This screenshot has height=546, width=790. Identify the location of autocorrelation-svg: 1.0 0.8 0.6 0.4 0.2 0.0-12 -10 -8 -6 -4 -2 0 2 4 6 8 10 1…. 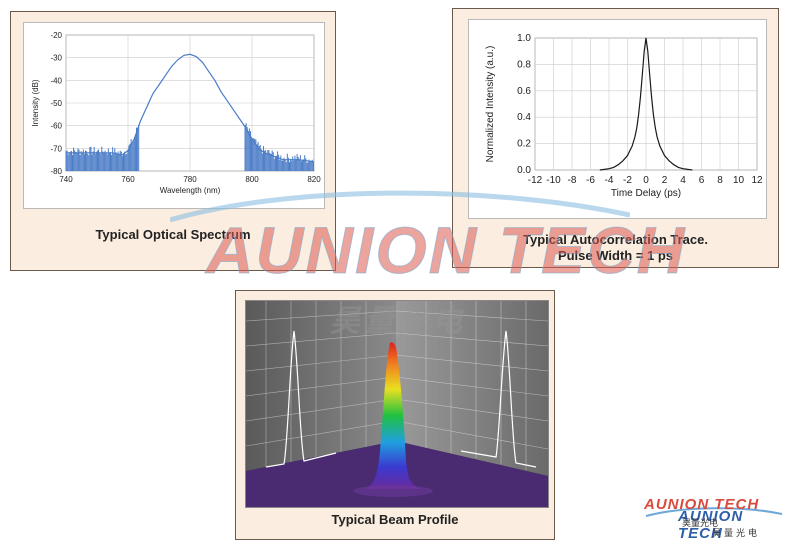
(624, 116).